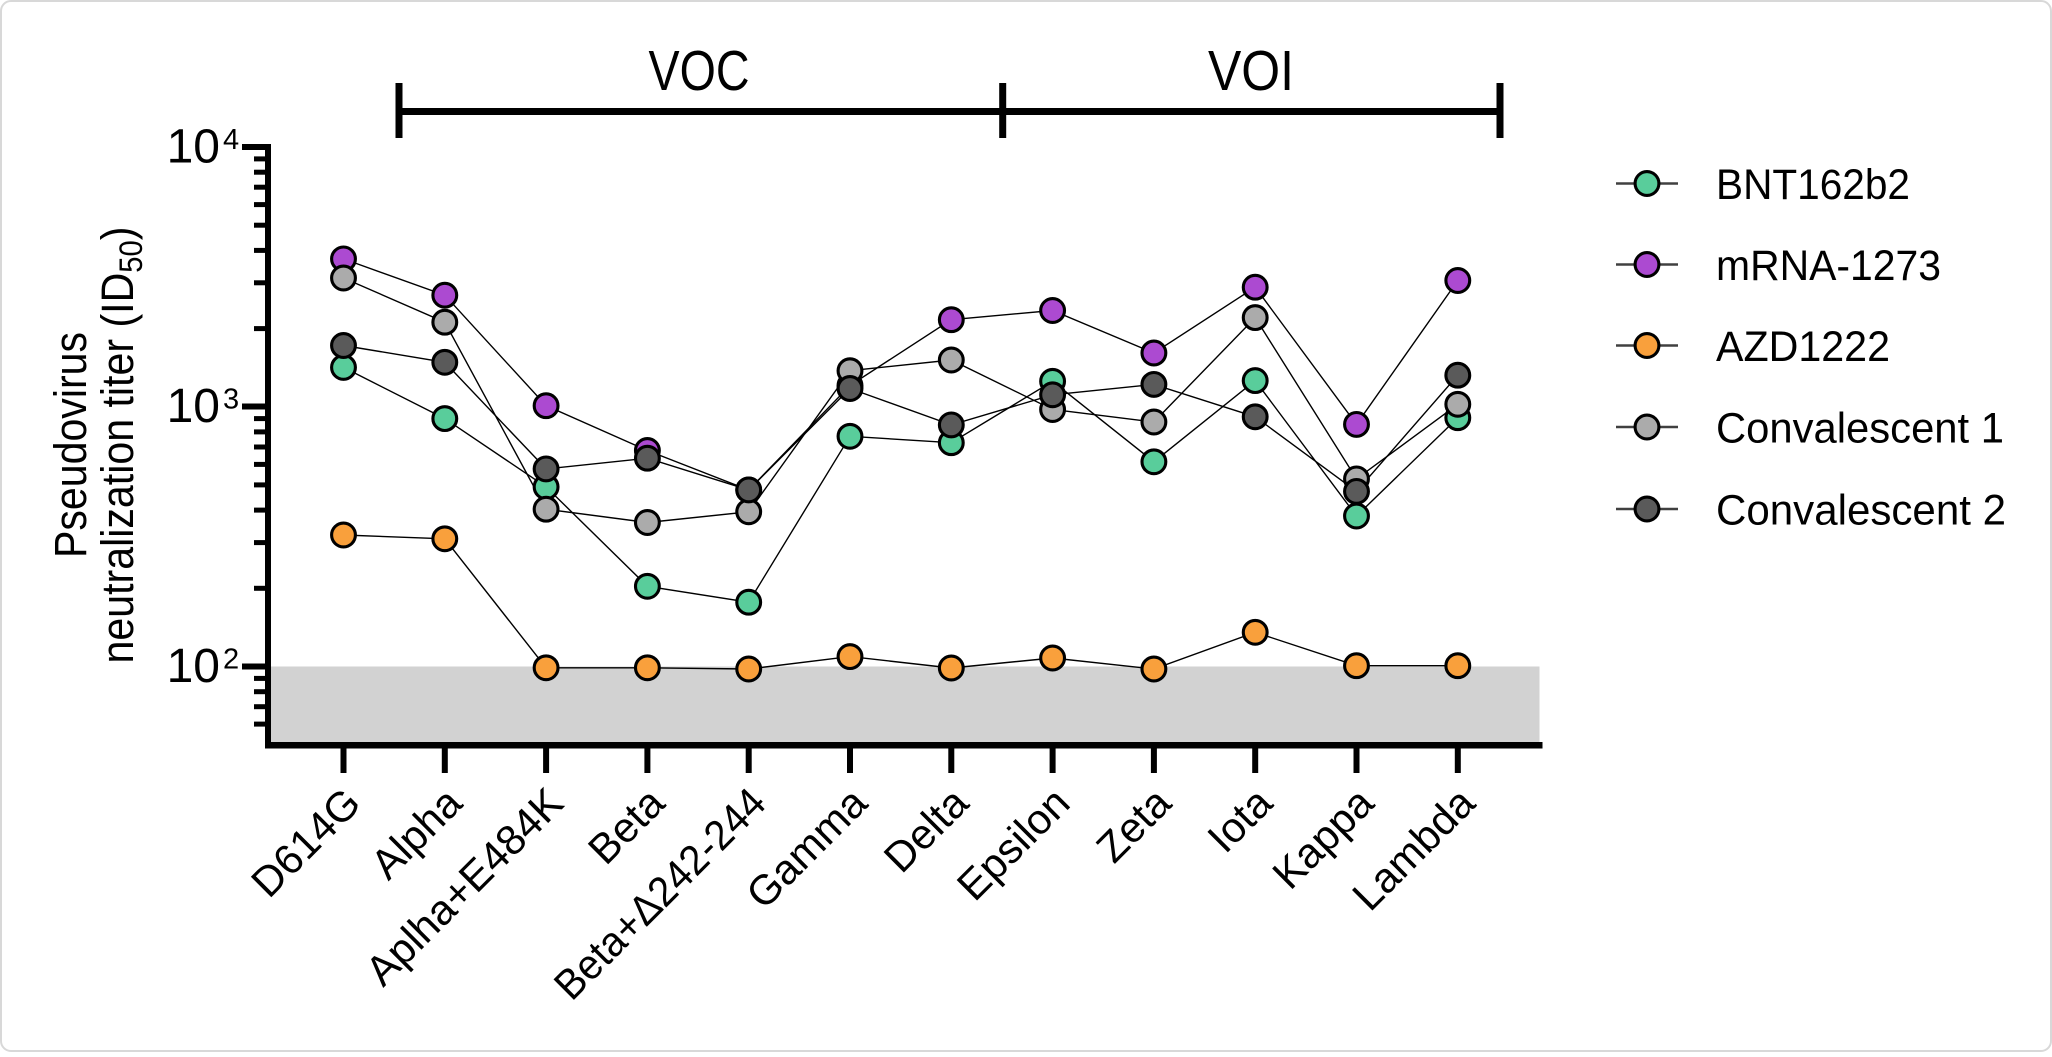 The image size is (2052, 1057). Describe the element at coordinates (231, 660) in the screenshot. I see `svg-text: 2` at that location.